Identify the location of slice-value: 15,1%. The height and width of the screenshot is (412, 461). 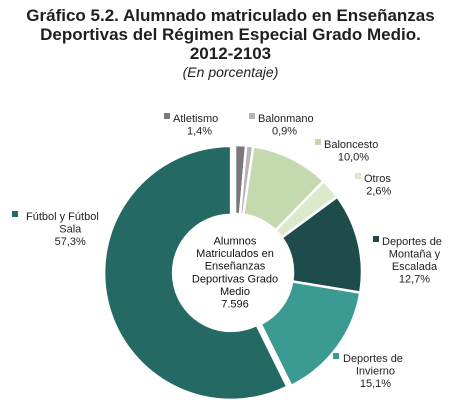
(375, 384).